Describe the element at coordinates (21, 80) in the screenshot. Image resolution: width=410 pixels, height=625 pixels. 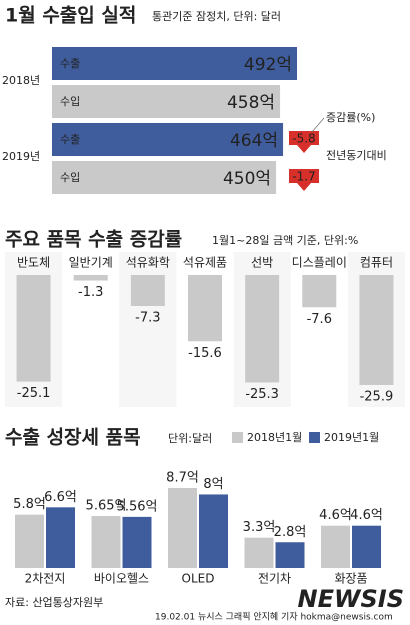
I see `year-label: 2018년` at that location.